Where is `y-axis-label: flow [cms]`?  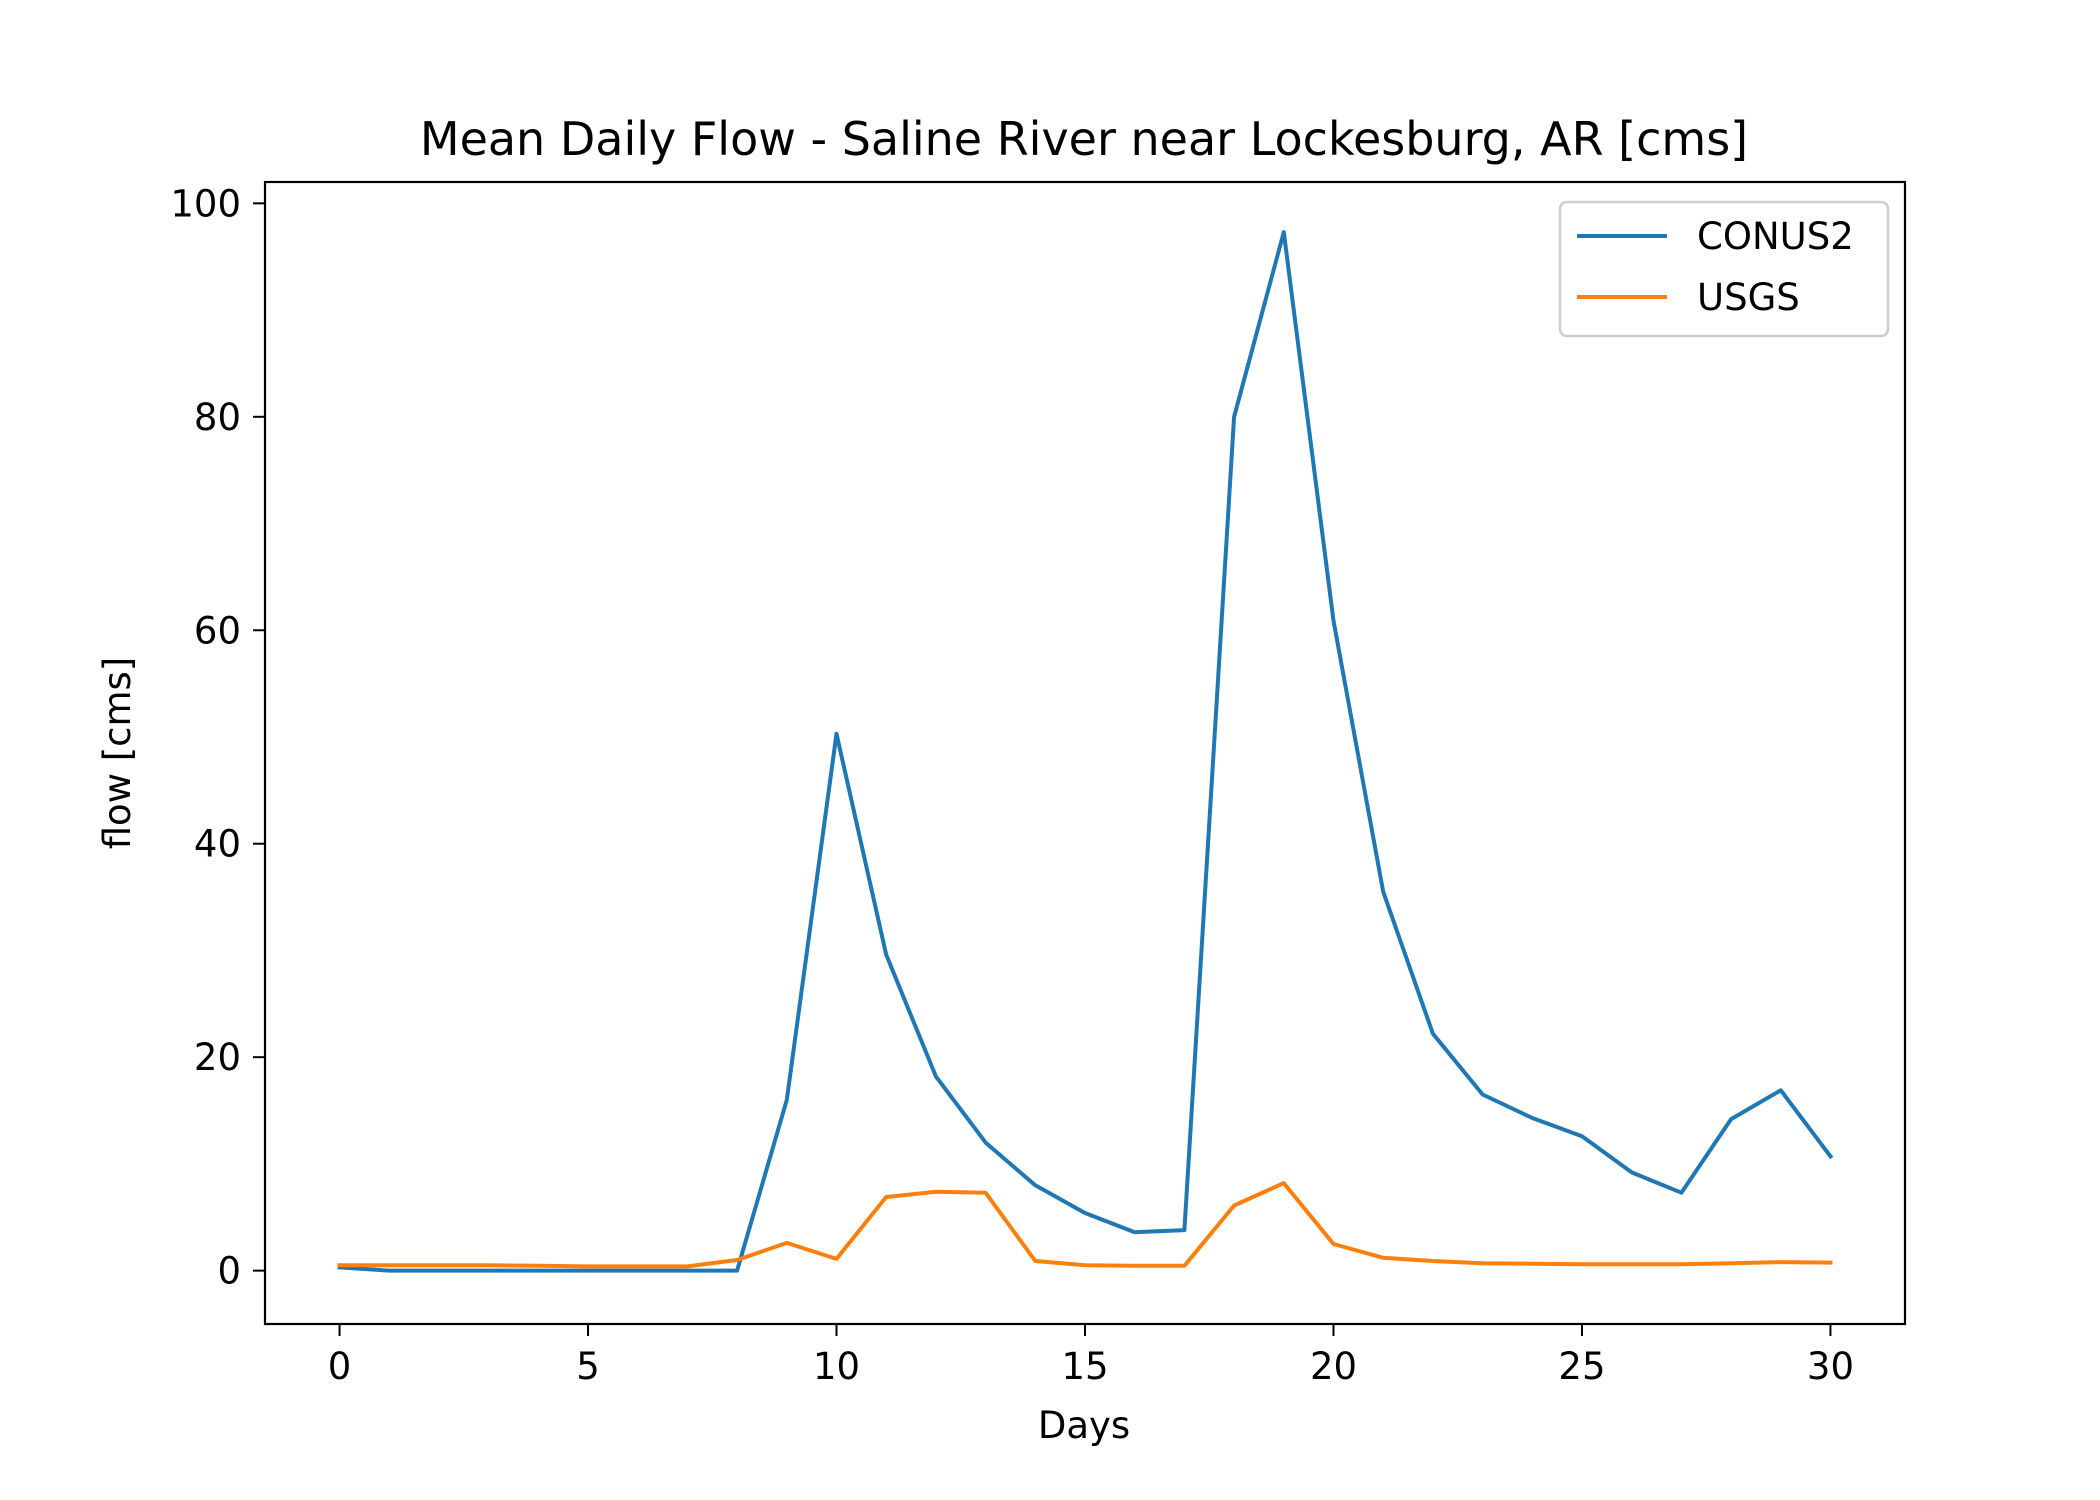
y-axis-label: flow [cms] is located at coordinates (117, 753).